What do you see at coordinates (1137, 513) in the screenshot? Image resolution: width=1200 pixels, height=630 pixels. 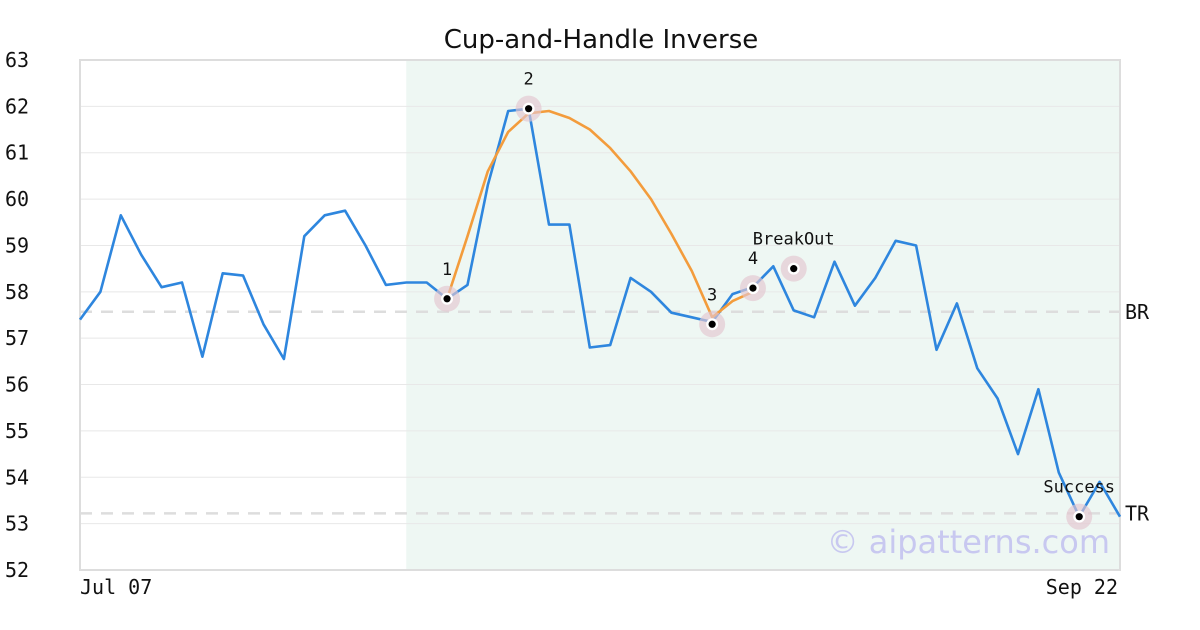 I see `level-label-tr: TR` at bounding box center [1137, 513].